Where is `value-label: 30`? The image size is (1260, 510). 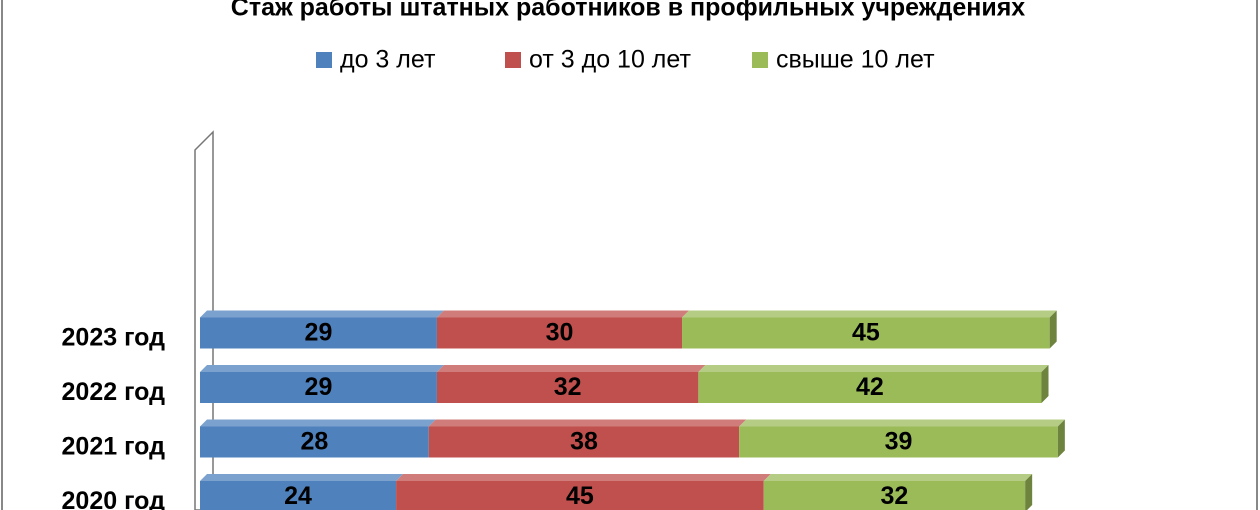
value-label: 30 is located at coordinates (560, 333).